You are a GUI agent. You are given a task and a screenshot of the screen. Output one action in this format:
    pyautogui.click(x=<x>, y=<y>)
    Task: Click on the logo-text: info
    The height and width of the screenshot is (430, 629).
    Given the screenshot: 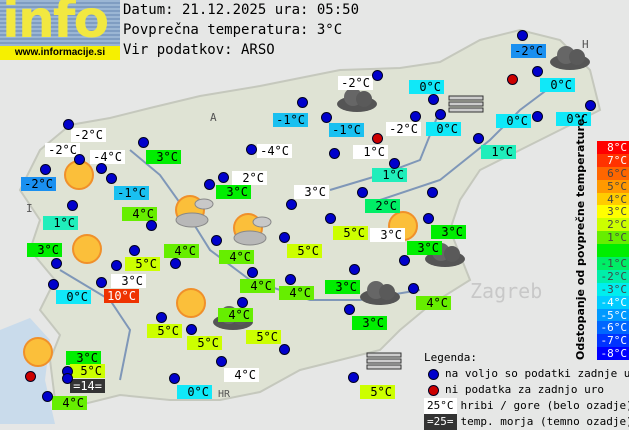 What is the action you would take?
    pyautogui.click(x=54, y=25)
    